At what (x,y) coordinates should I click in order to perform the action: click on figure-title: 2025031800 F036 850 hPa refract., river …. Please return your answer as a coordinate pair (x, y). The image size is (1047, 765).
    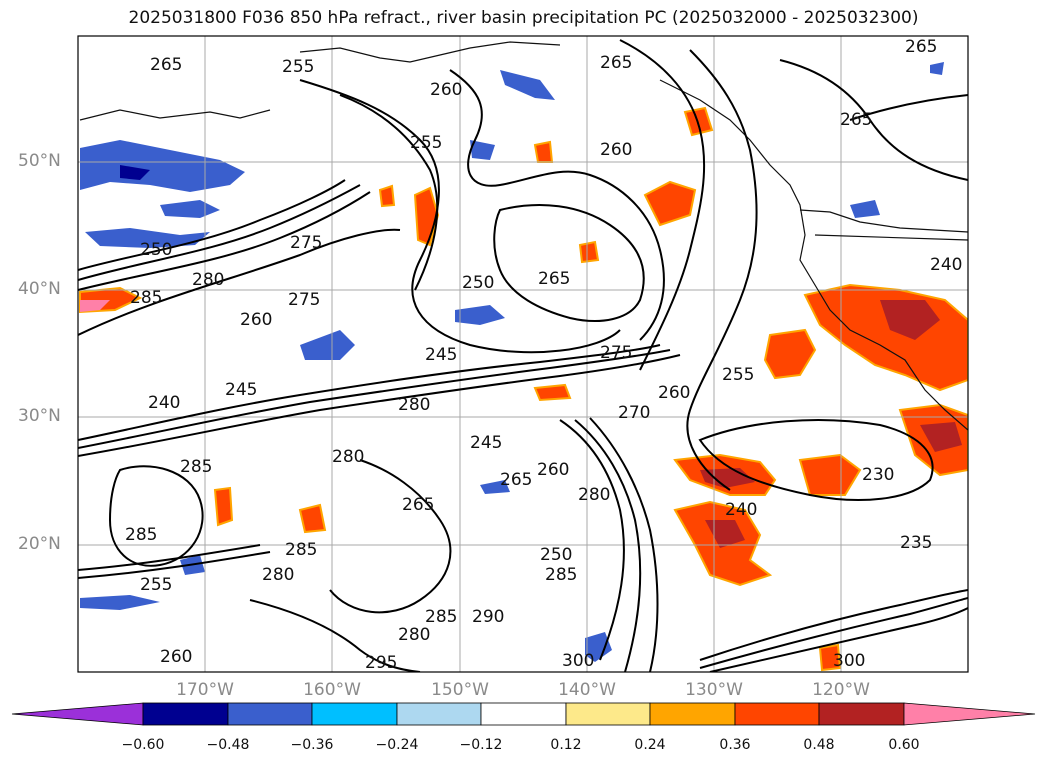
    Looking at the image, I should click on (523, 18).